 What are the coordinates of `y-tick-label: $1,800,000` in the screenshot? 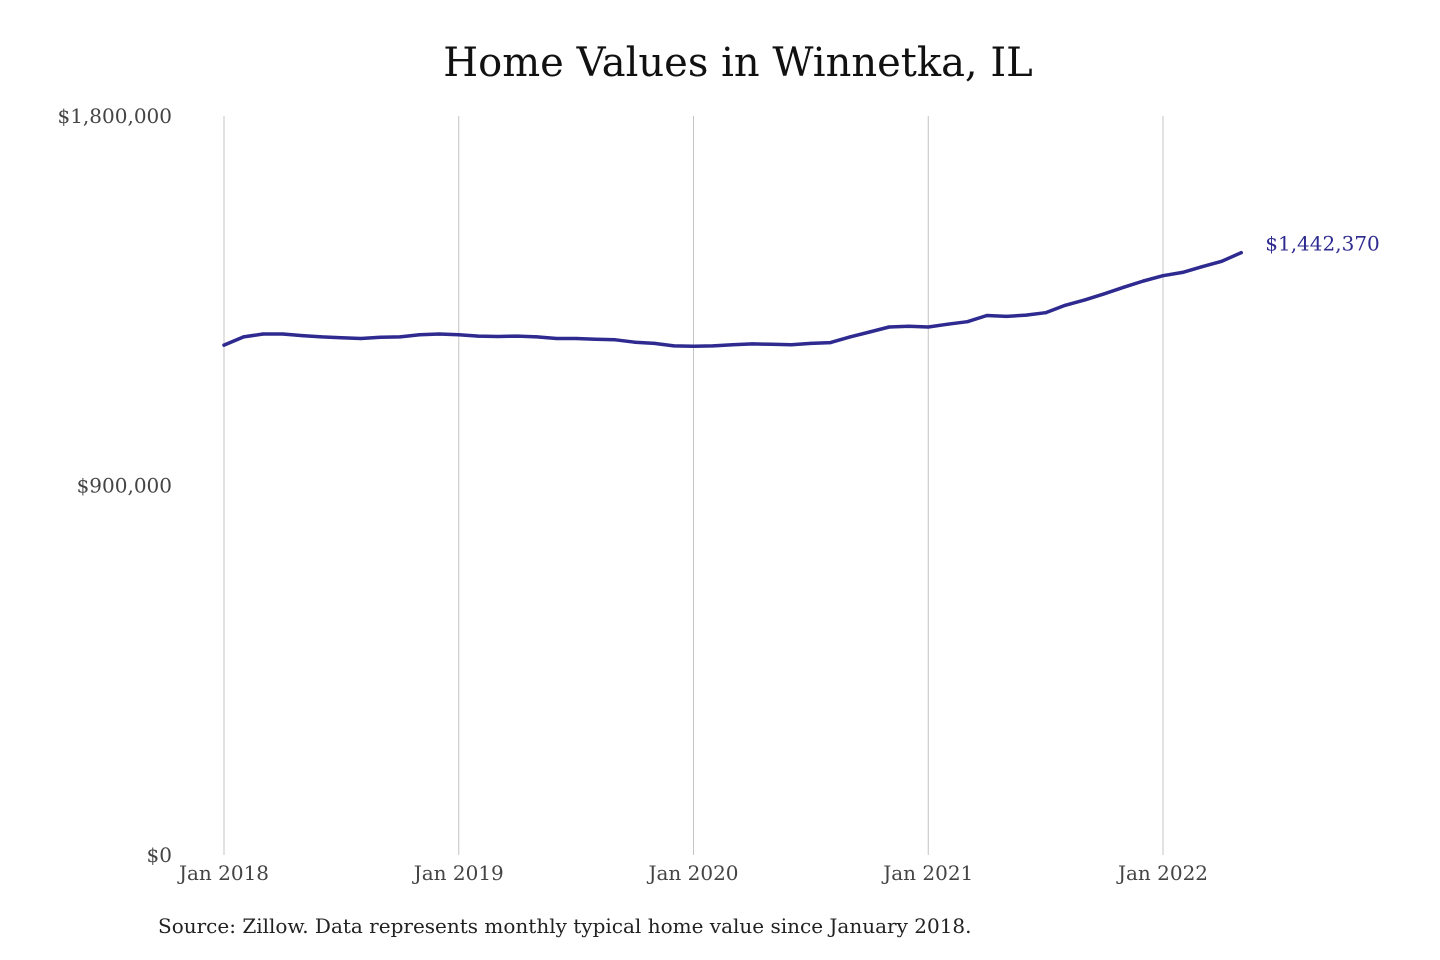 It's located at (114, 116).